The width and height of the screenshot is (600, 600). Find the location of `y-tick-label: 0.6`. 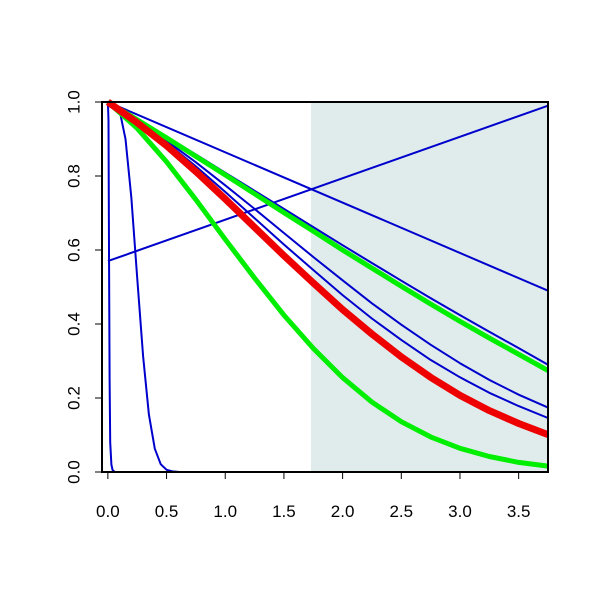

y-tick-label: 0.6 is located at coordinates (74, 250).